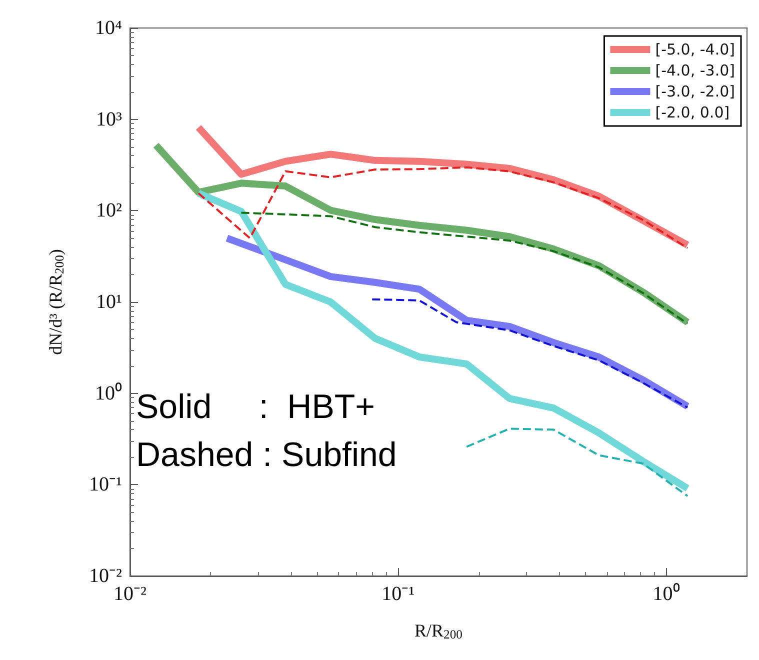 This screenshot has width=759, height=660. What do you see at coordinates (695, 71) in the screenshot?
I see `legend-label: [-4.0, -3.0]` at bounding box center [695, 71].